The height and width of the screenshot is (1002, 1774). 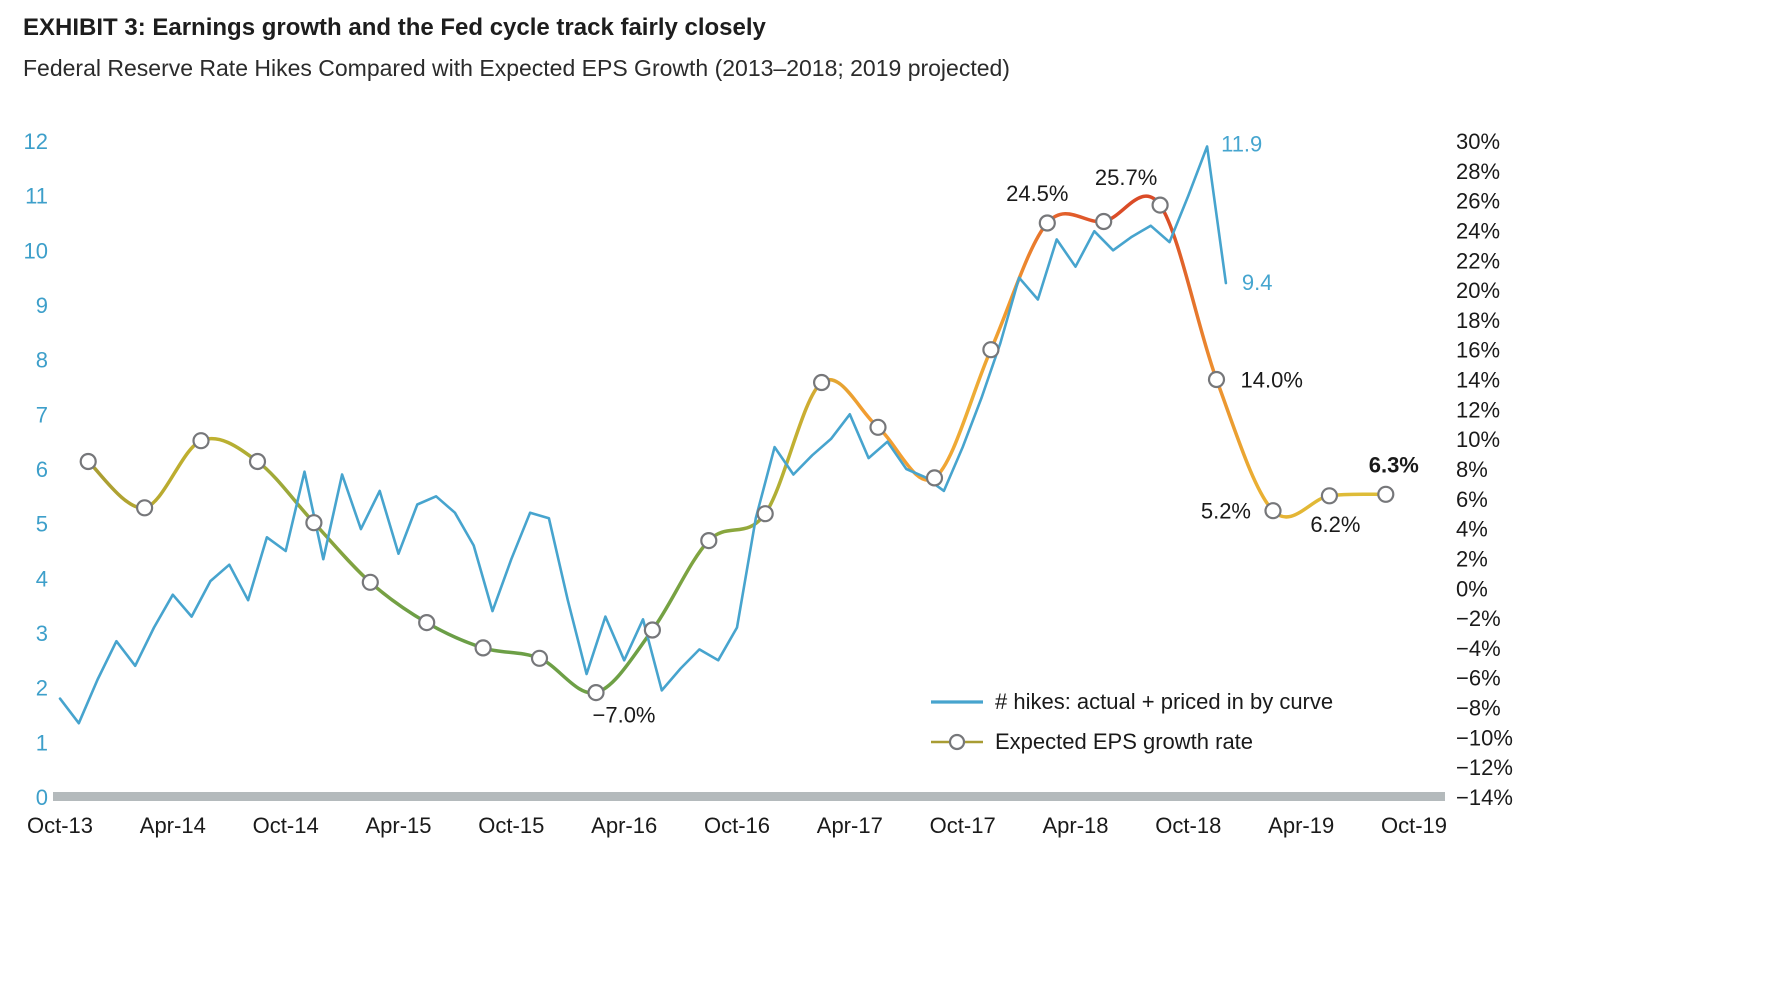 What do you see at coordinates (957, 702) in the screenshot?
I see `hikes-line-swatch-icon` at bounding box center [957, 702].